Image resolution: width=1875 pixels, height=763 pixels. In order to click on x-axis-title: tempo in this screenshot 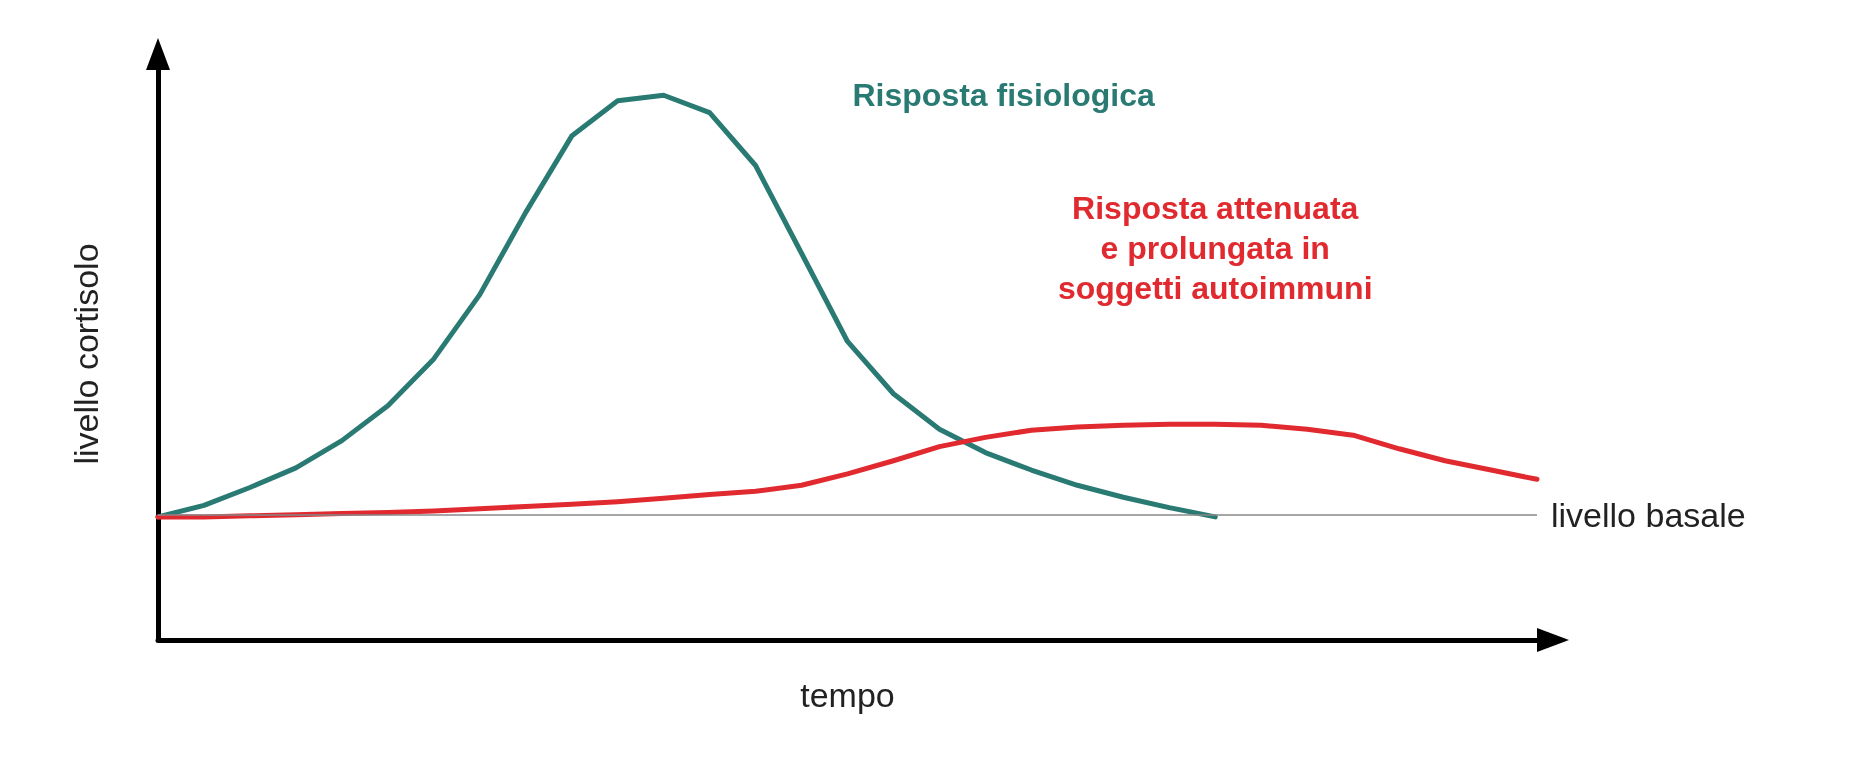, I will do `click(847, 695)`.